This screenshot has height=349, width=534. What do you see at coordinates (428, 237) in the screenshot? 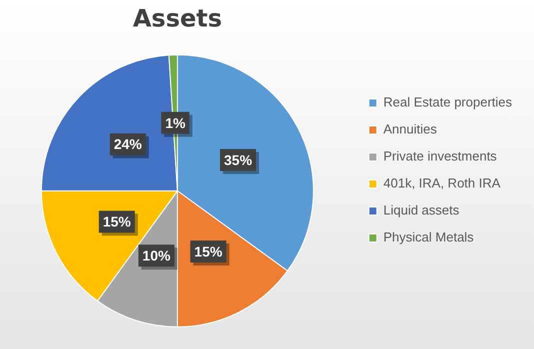
I see `legend-label: Physical Metals` at bounding box center [428, 237].